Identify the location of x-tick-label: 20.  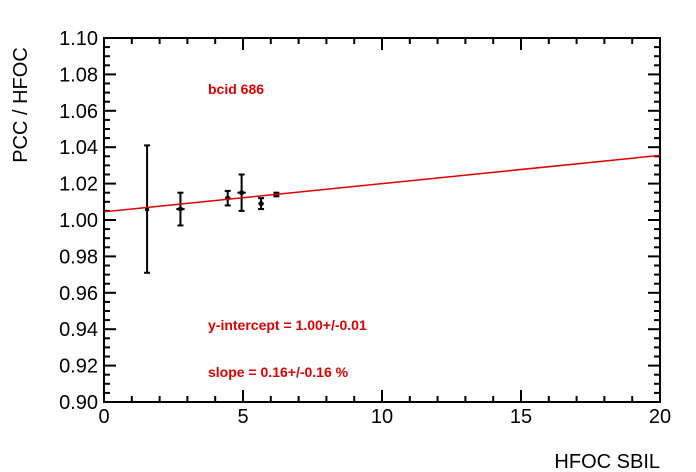
(660, 417).